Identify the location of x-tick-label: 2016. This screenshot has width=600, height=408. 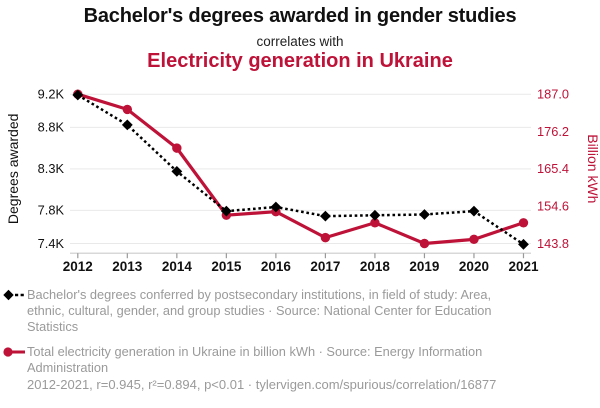
(276, 266).